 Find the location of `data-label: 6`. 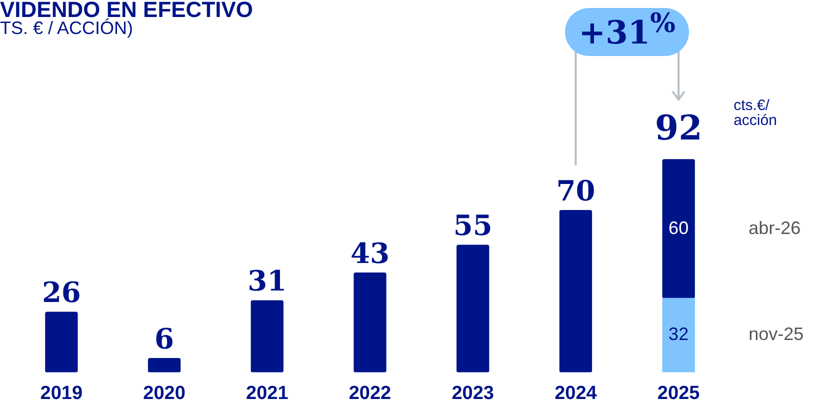

data-label: 6 is located at coordinates (164, 339).